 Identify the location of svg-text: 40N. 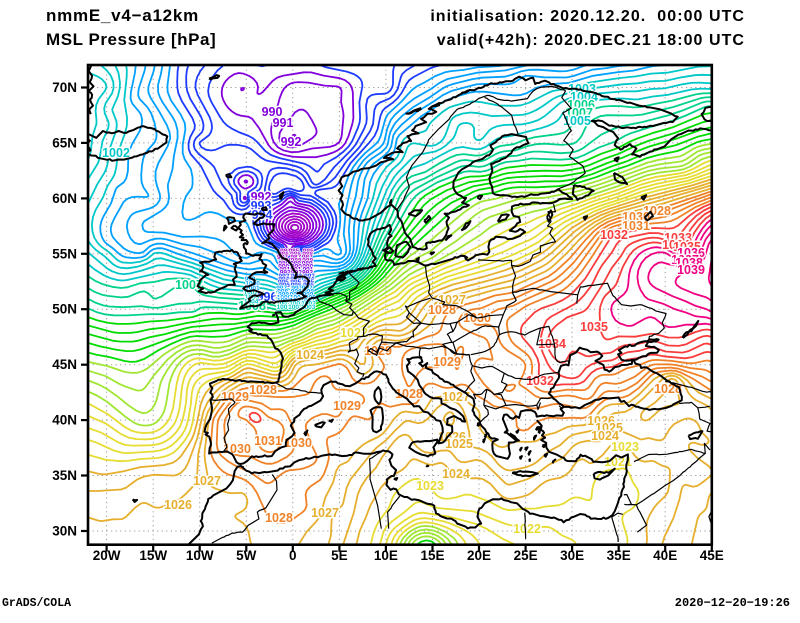
(64, 420).